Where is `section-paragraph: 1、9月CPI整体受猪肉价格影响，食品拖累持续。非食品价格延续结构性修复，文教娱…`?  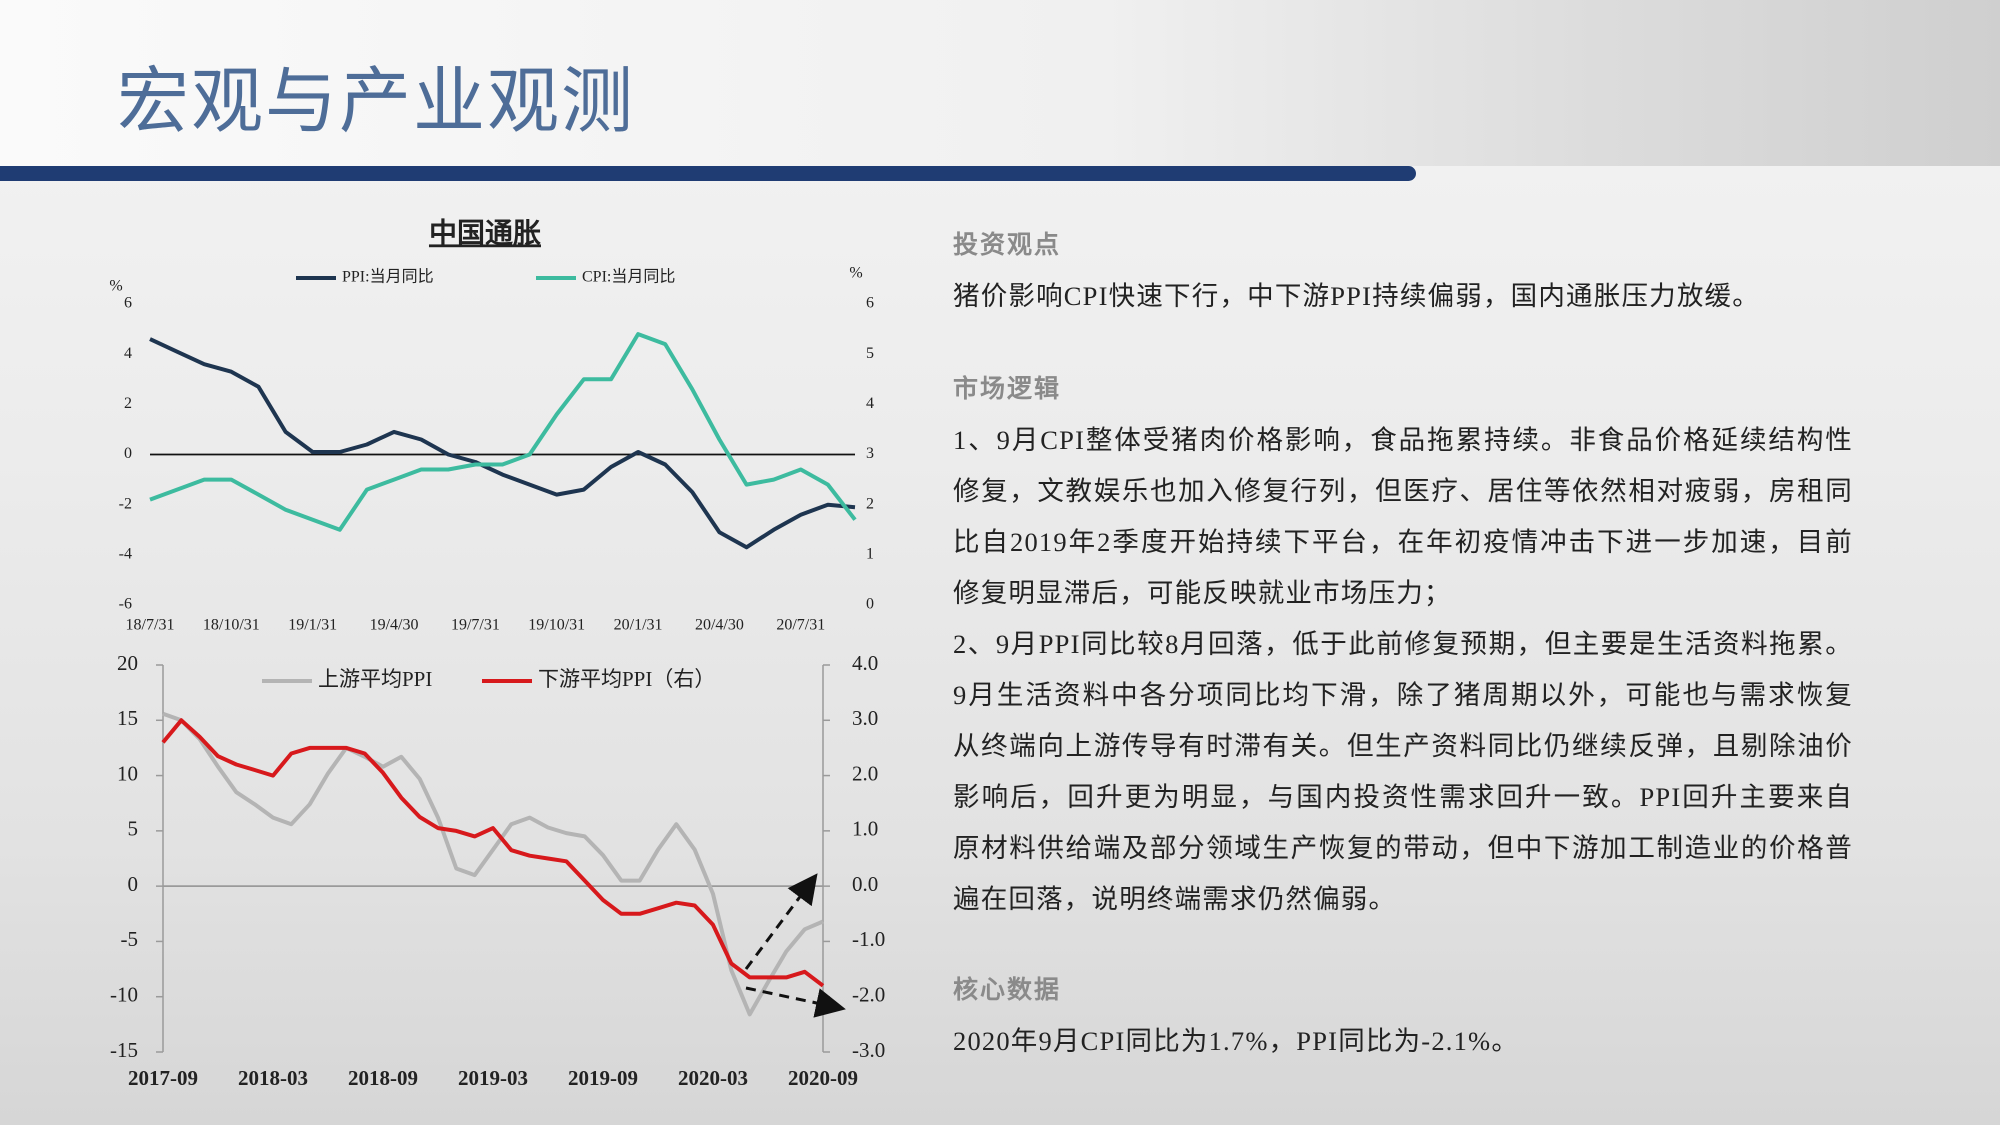 section-paragraph: 1、9月CPI整体受猪肉价格影响，食品拖累持续。非食品价格延续结构性修复，文教娱… is located at coordinates (1403, 516).